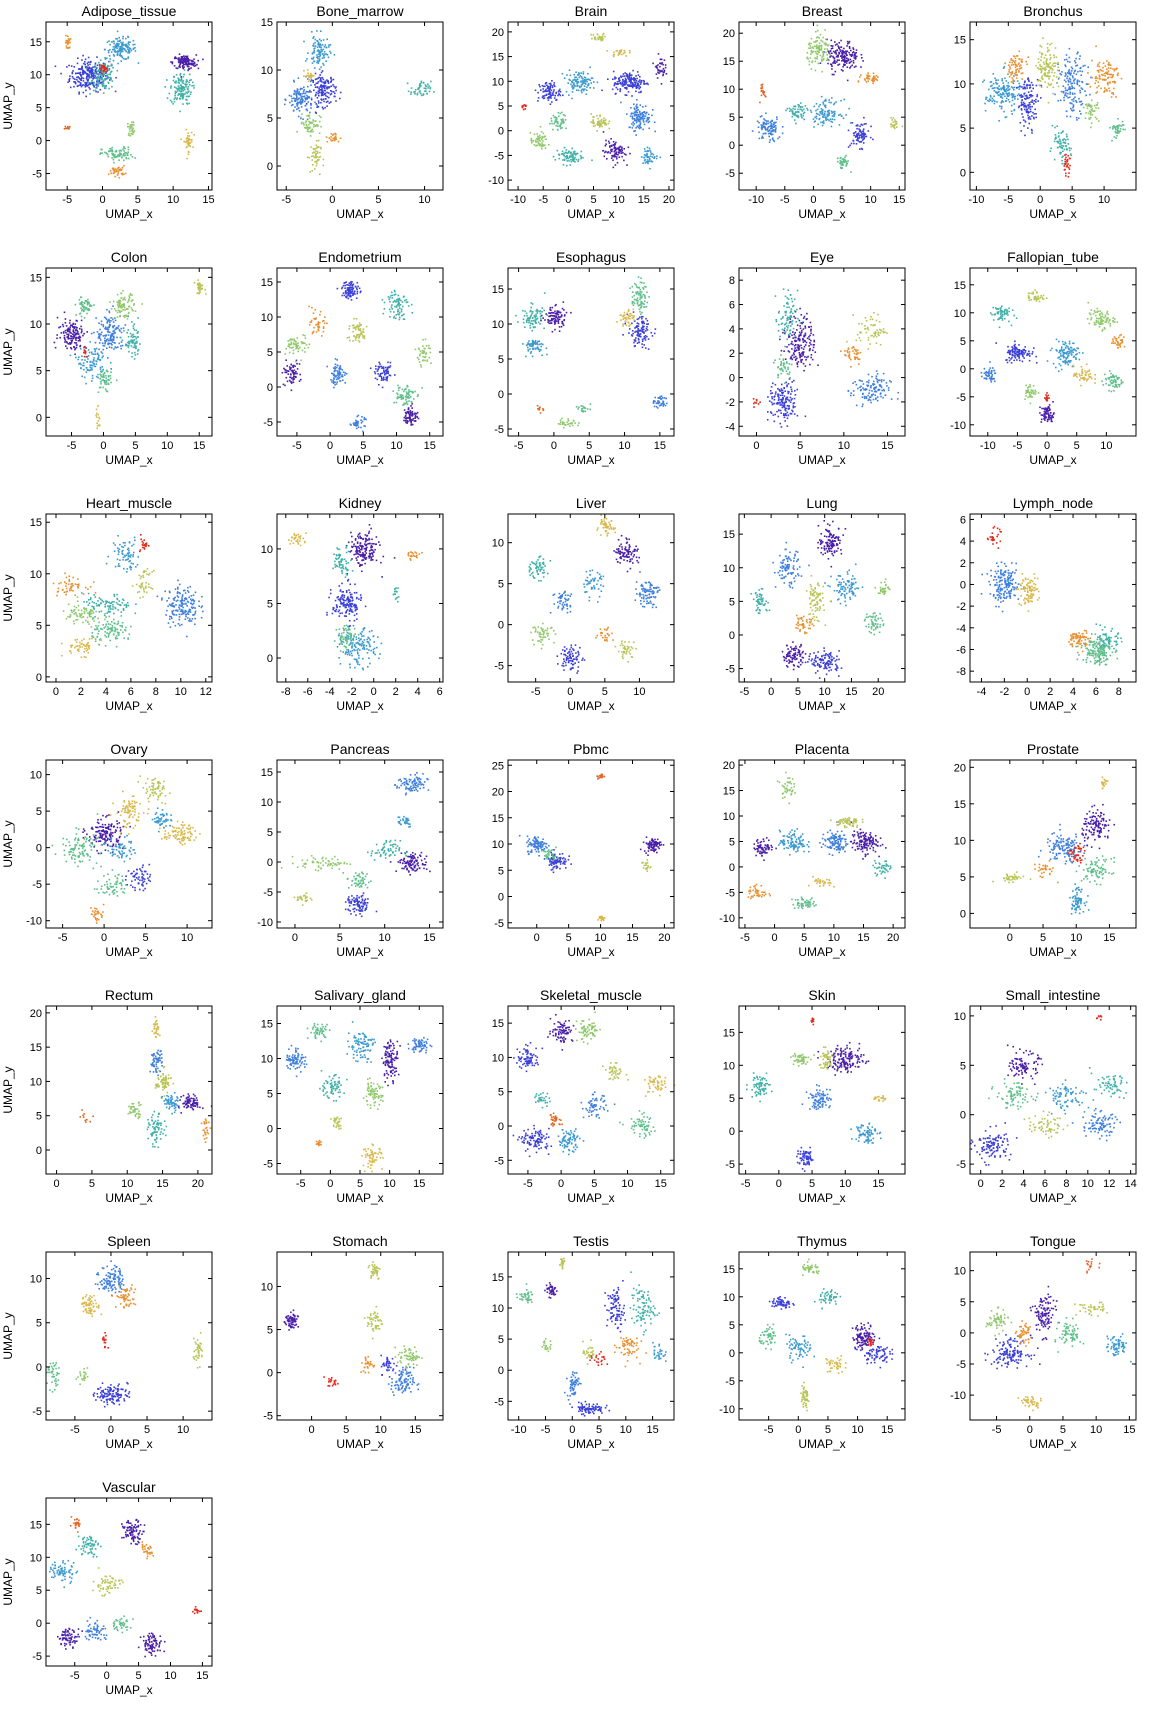  Describe the element at coordinates (102, 200) in the screenshot. I see `x-tick-label: 0` at that location.